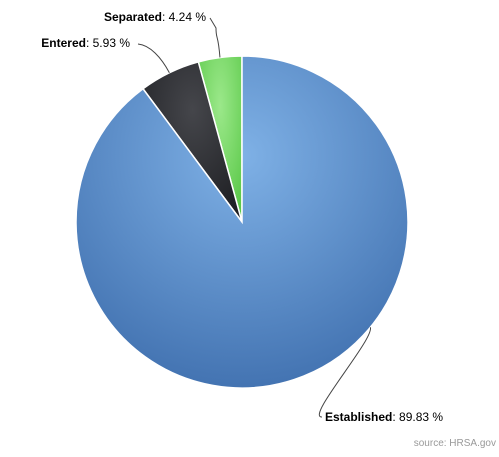  I want to click on data-label-separated: Separated: 4.24 %, so click(155, 17).